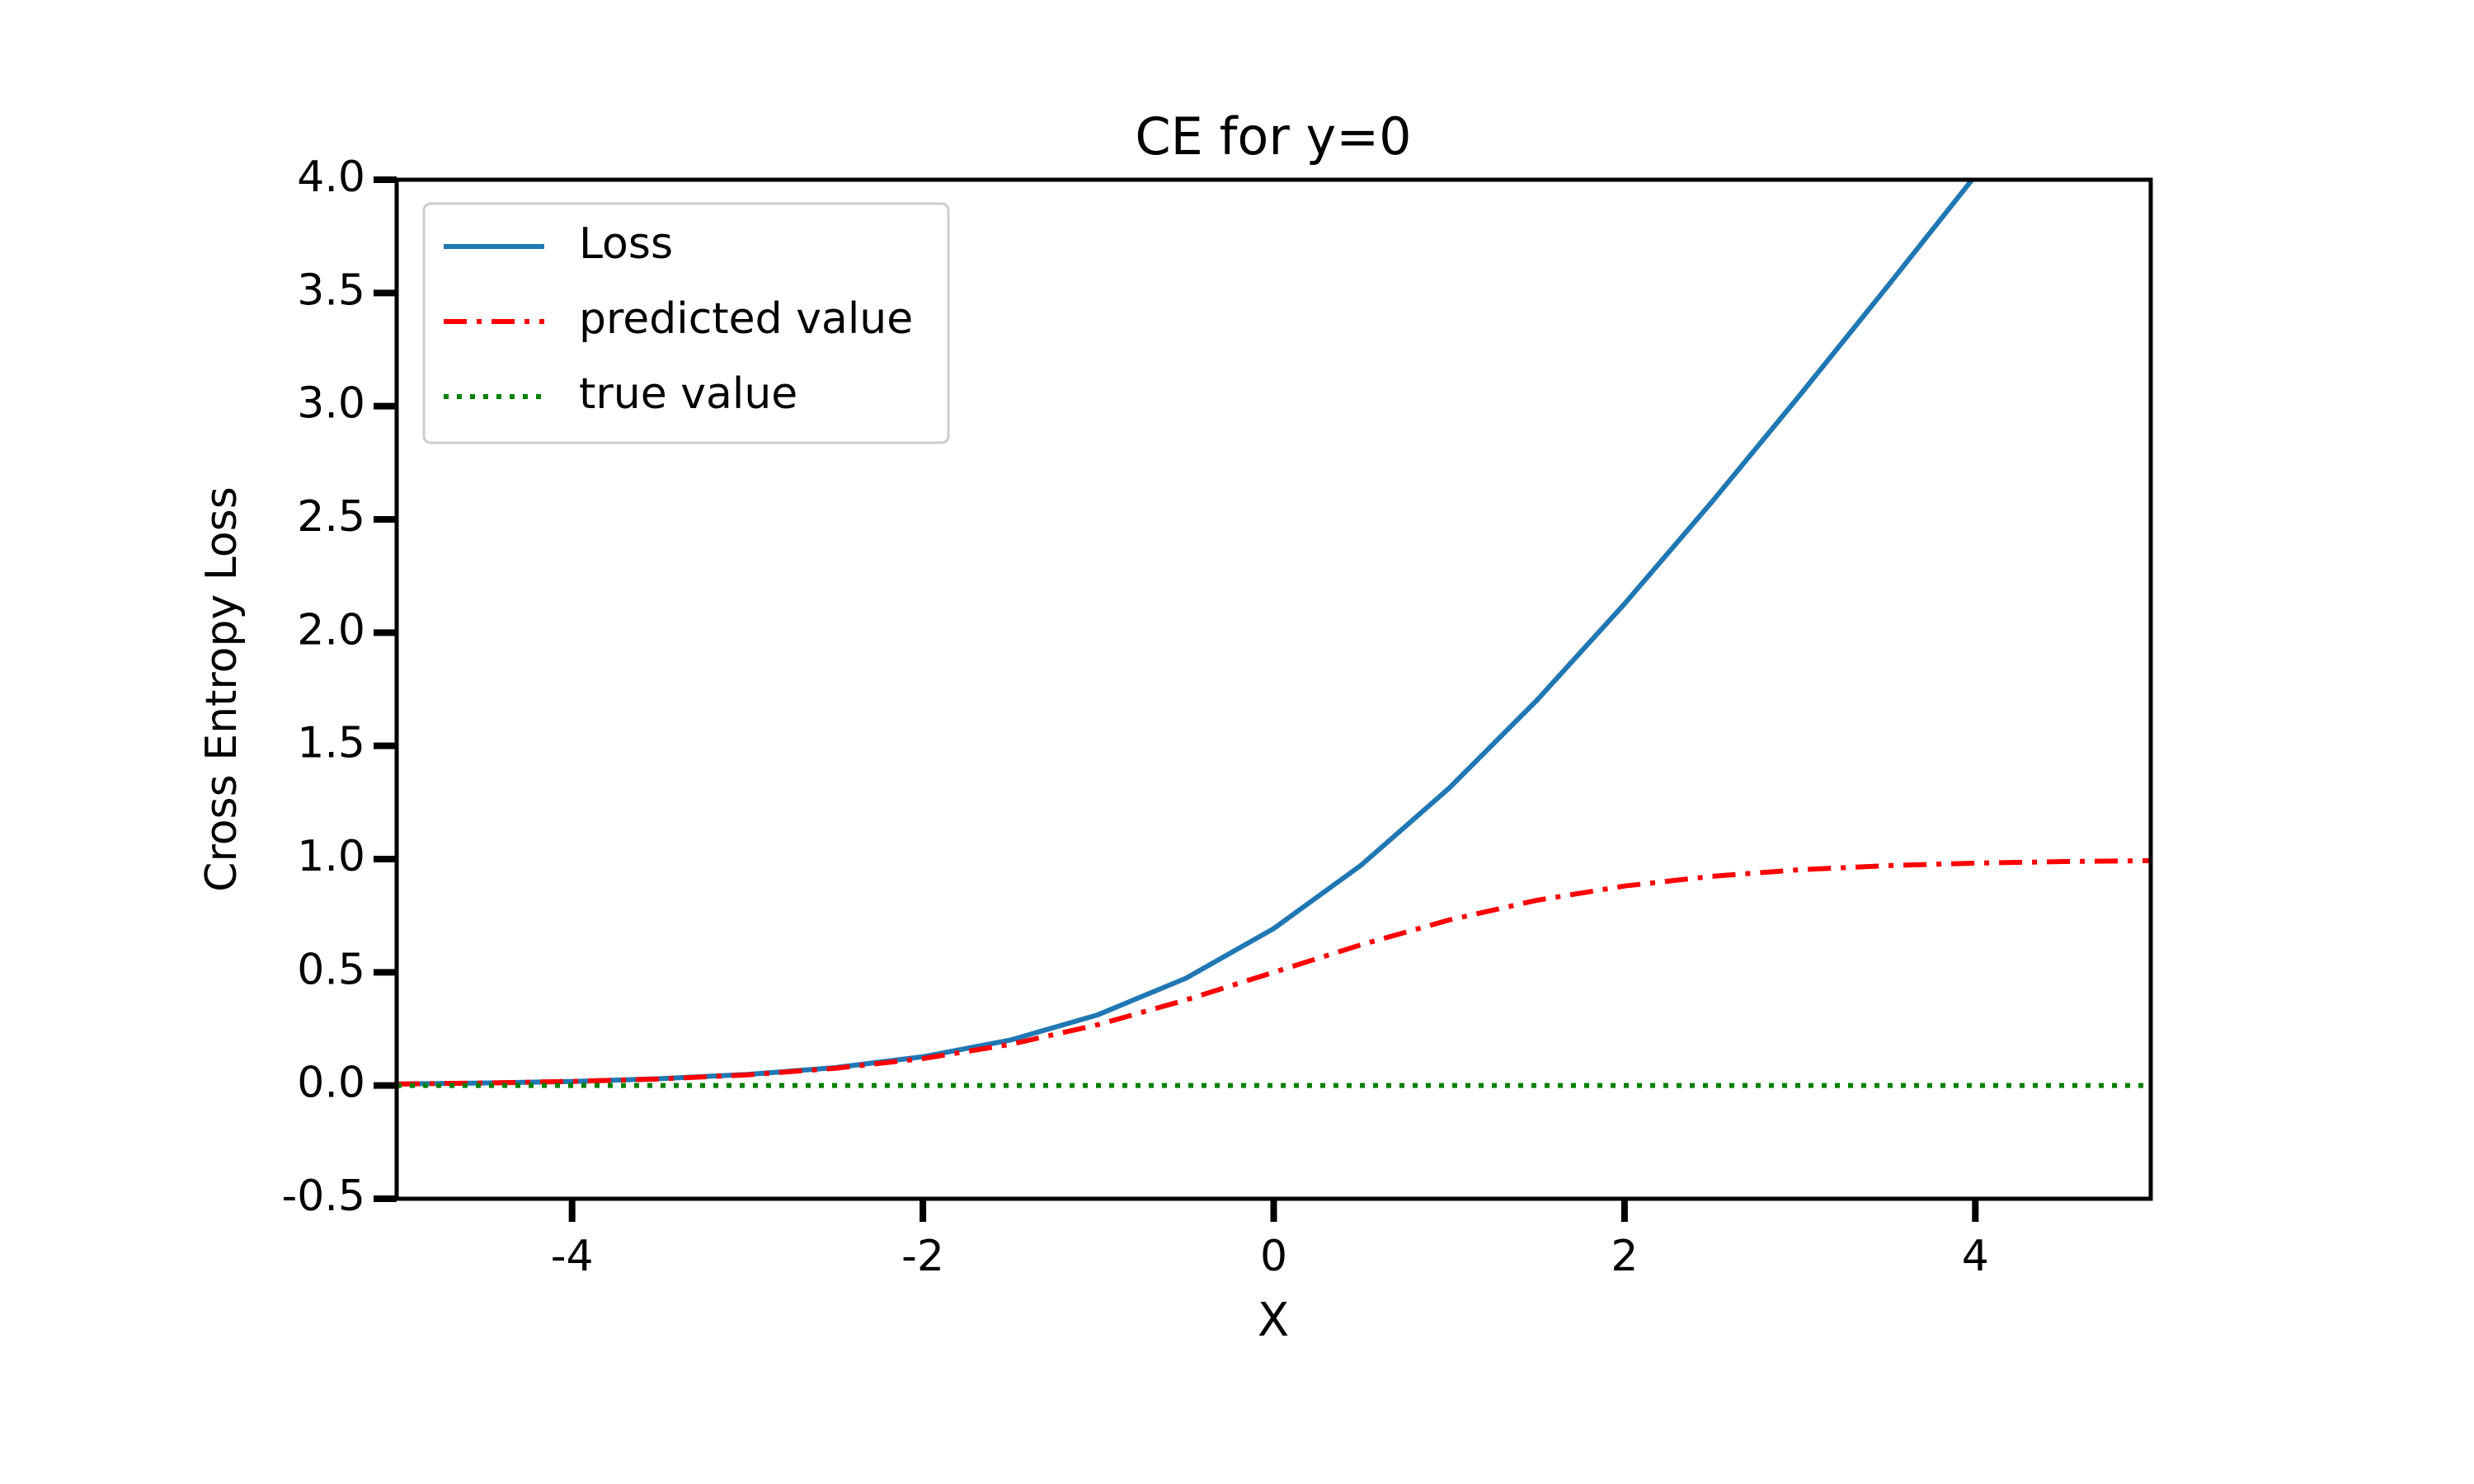 Image resolution: width=2474 pixels, height=1484 pixels. Describe the element at coordinates (1273, 136) in the screenshot. I see `chart-title: CE for y=0` at that location.